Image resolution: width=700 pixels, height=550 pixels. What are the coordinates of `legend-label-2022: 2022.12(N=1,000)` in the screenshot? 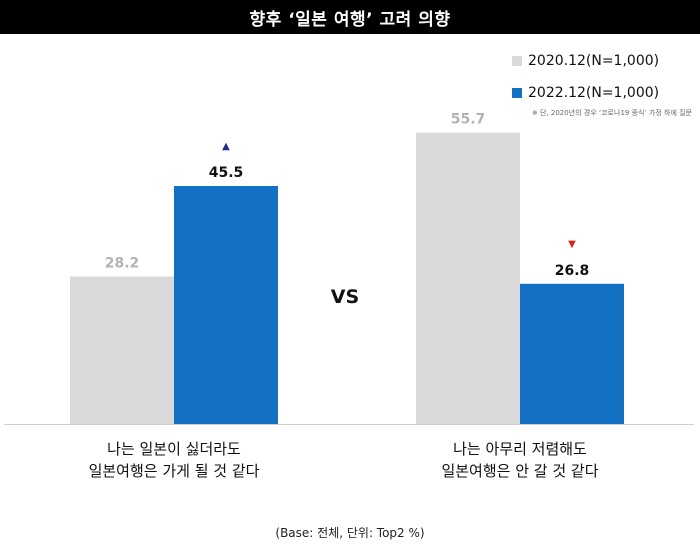 It's located at (594, 93).